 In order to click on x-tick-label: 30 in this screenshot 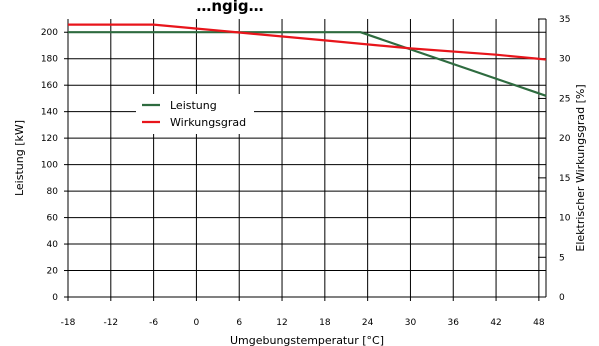, I will do `click(411, 323)`.